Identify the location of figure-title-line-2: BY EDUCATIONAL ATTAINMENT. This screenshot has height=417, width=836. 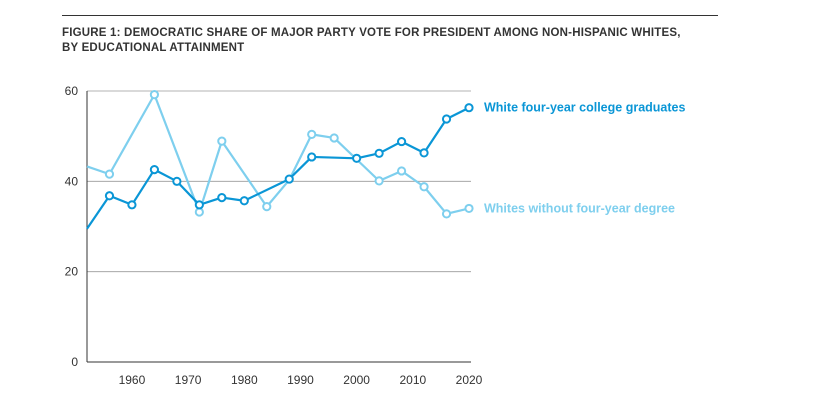
(153, 48).